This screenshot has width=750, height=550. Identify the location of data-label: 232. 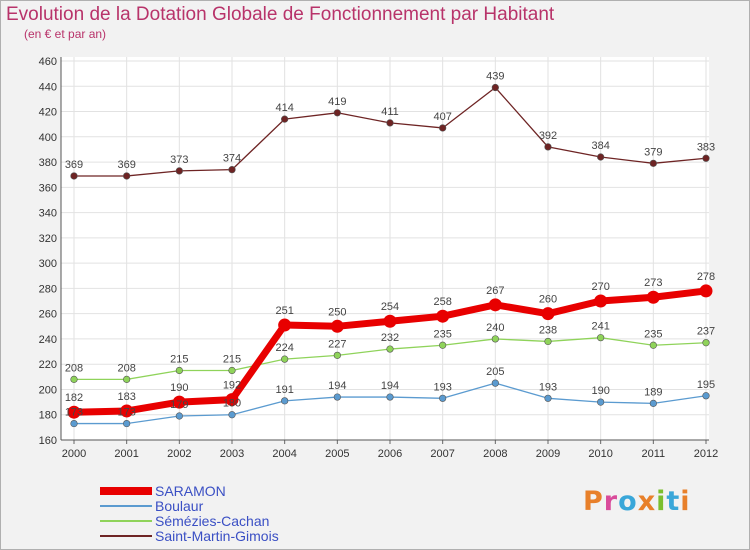
(390, 338).